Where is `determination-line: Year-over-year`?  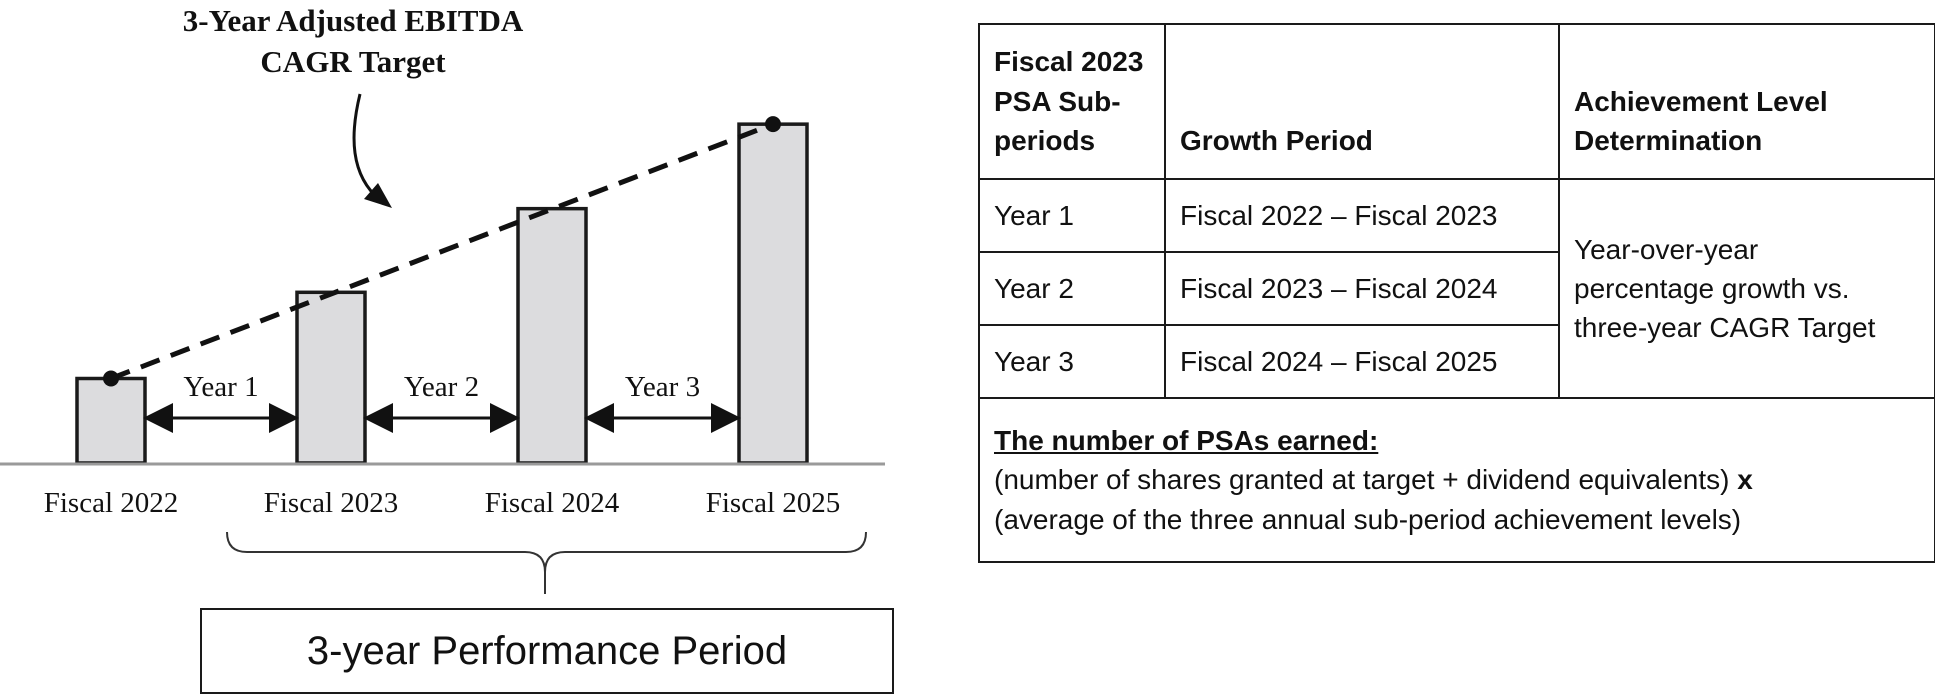 determination-line: Year-over-year is located at coordinates (1666, 249).